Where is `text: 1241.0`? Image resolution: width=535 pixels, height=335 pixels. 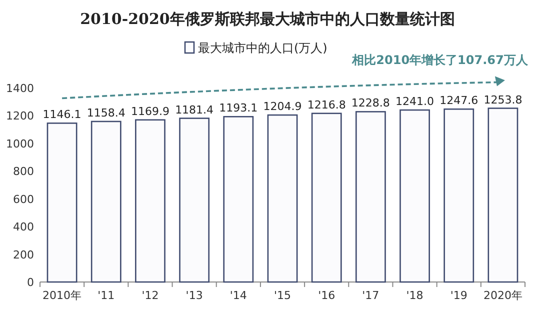
text: 1241.0 is located at coordinates (415, 101).